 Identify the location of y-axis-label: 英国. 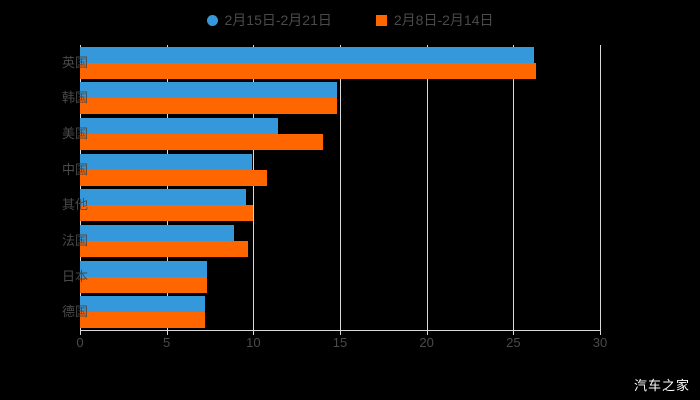
(74, 62).